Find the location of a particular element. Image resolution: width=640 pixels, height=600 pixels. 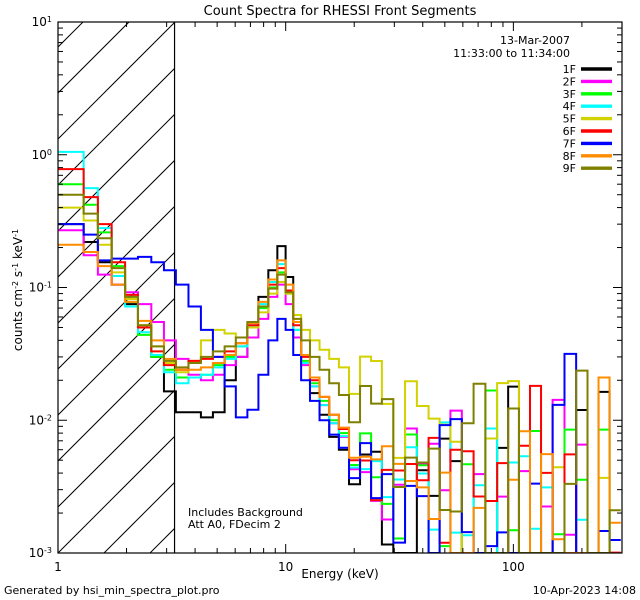

legend-label-6F: 6F is located at coordinates (569, 131).